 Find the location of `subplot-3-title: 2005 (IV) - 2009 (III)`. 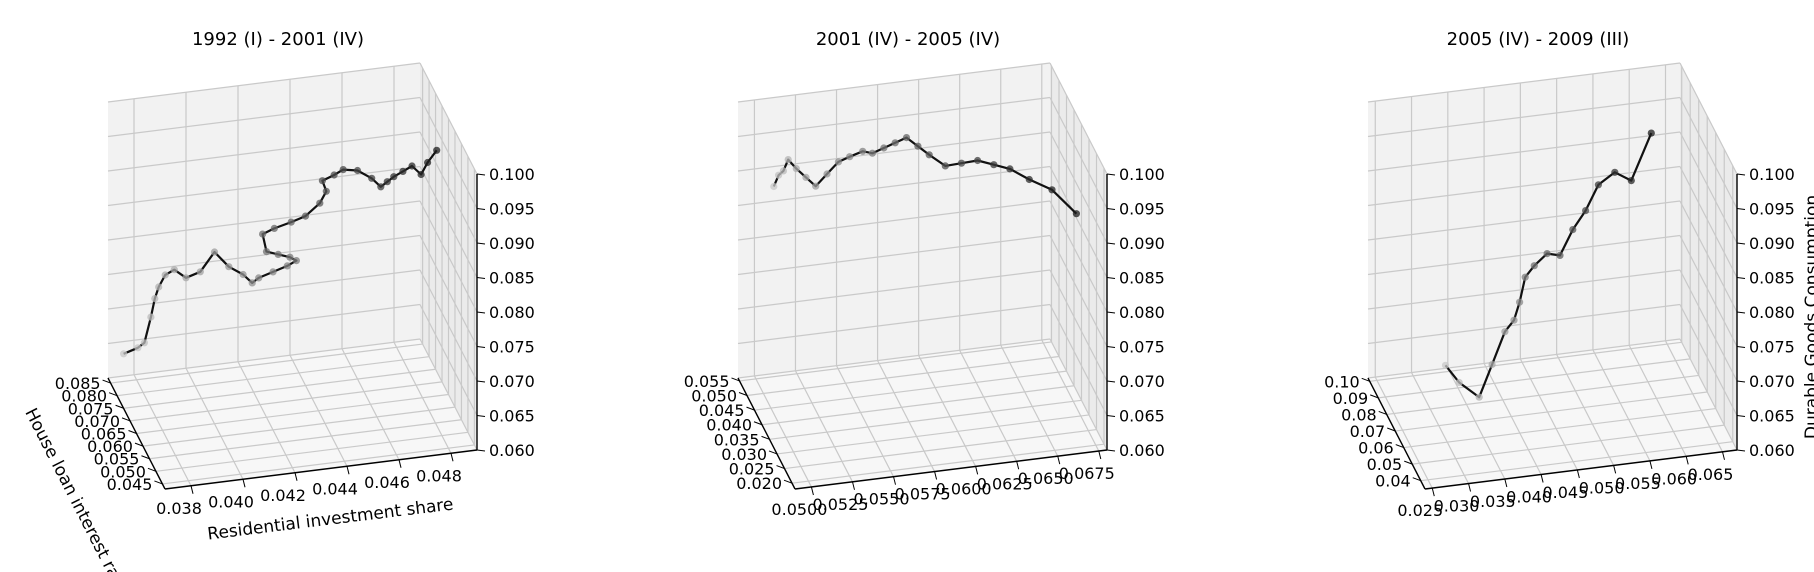

subplot-3-title: 2005 (IV) - 2009 (III) is located at coordinates (1538, 39).